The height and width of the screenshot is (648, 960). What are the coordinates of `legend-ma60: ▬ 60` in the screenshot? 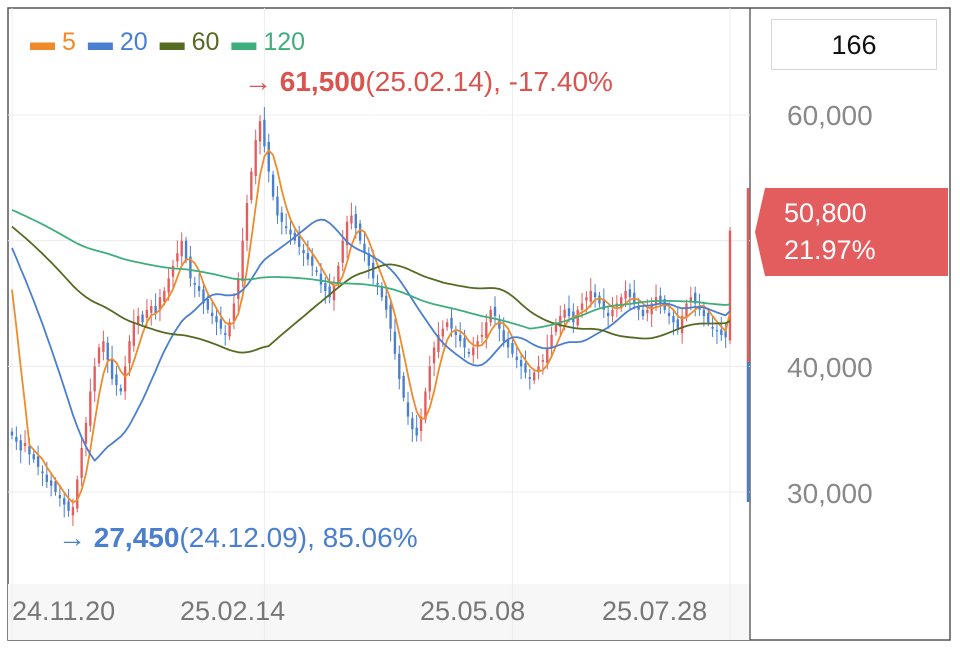 It's located at (190, 42).